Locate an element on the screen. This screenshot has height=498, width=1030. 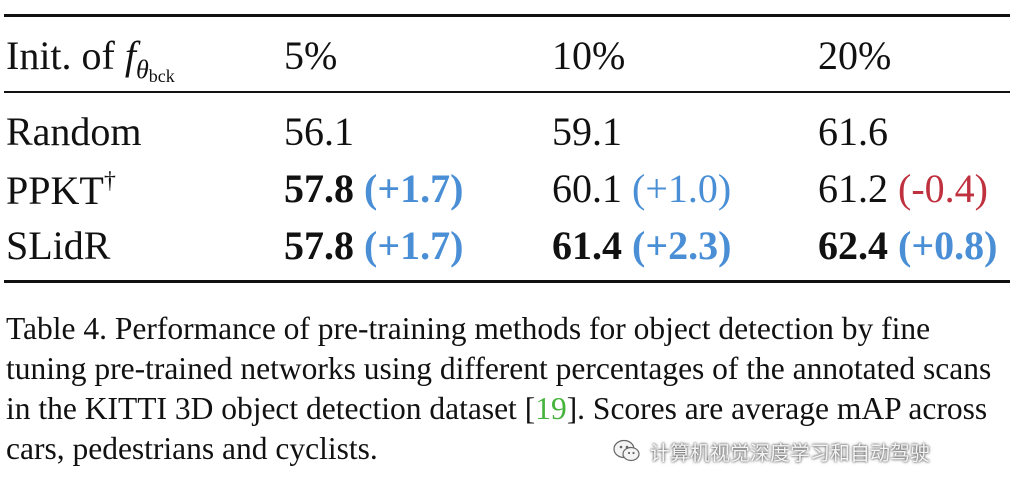
table-top-rule is located at coordinates (507, 15).